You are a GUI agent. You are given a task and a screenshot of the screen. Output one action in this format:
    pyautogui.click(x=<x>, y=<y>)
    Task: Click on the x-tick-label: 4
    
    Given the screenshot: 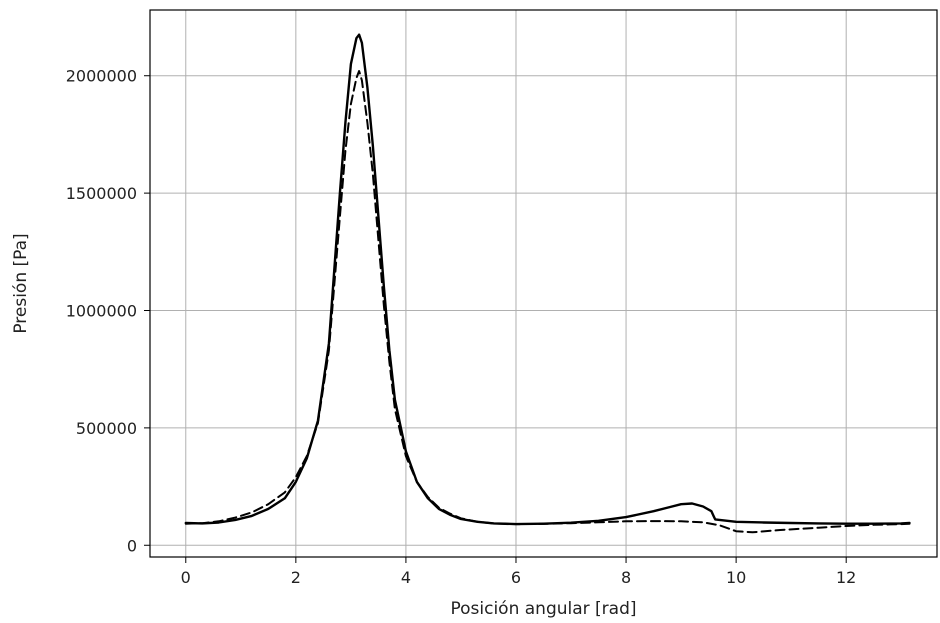 What is the action you would take?
    pyautogui.click(x=406, y=577)
    